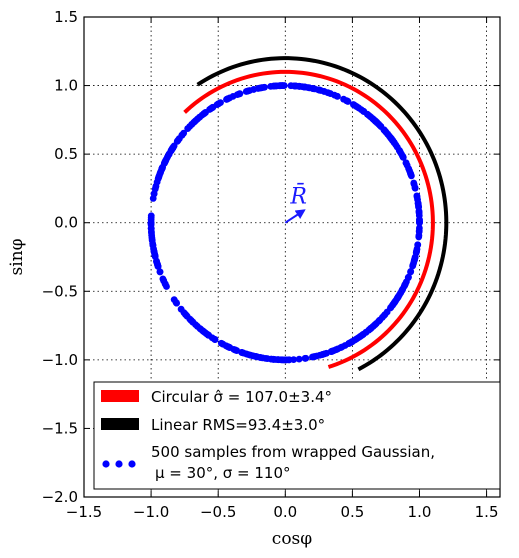 The height and width of the screenshot is (558, 519). I want to click on legend-label-samples-line1: 500 samples from wrapped Gaussian,, so click(293, 452).